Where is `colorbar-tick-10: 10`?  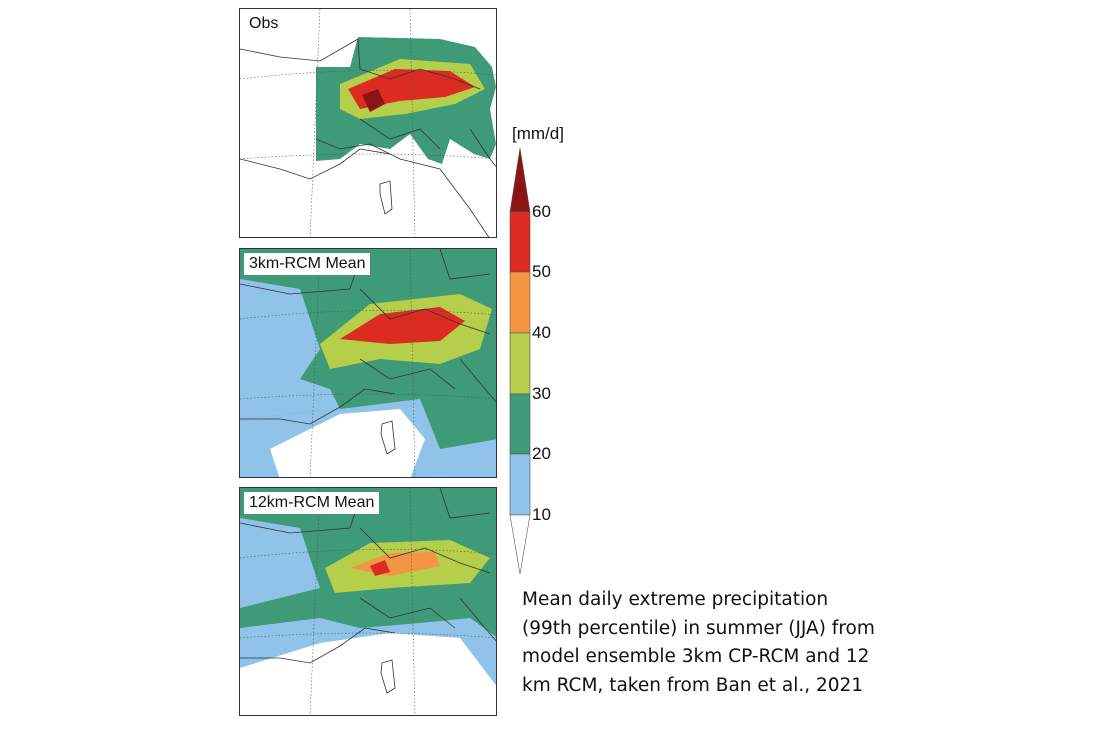
colorbar-tick-10: 10 is located at coordinates (541, 514).